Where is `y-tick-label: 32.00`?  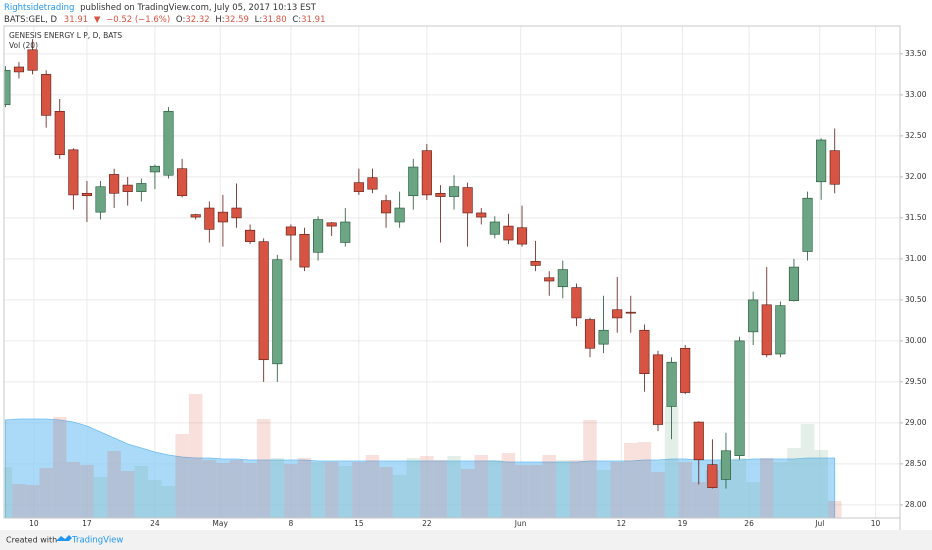 y-tick-label: 32.00 is located at coordinates (916, 176).